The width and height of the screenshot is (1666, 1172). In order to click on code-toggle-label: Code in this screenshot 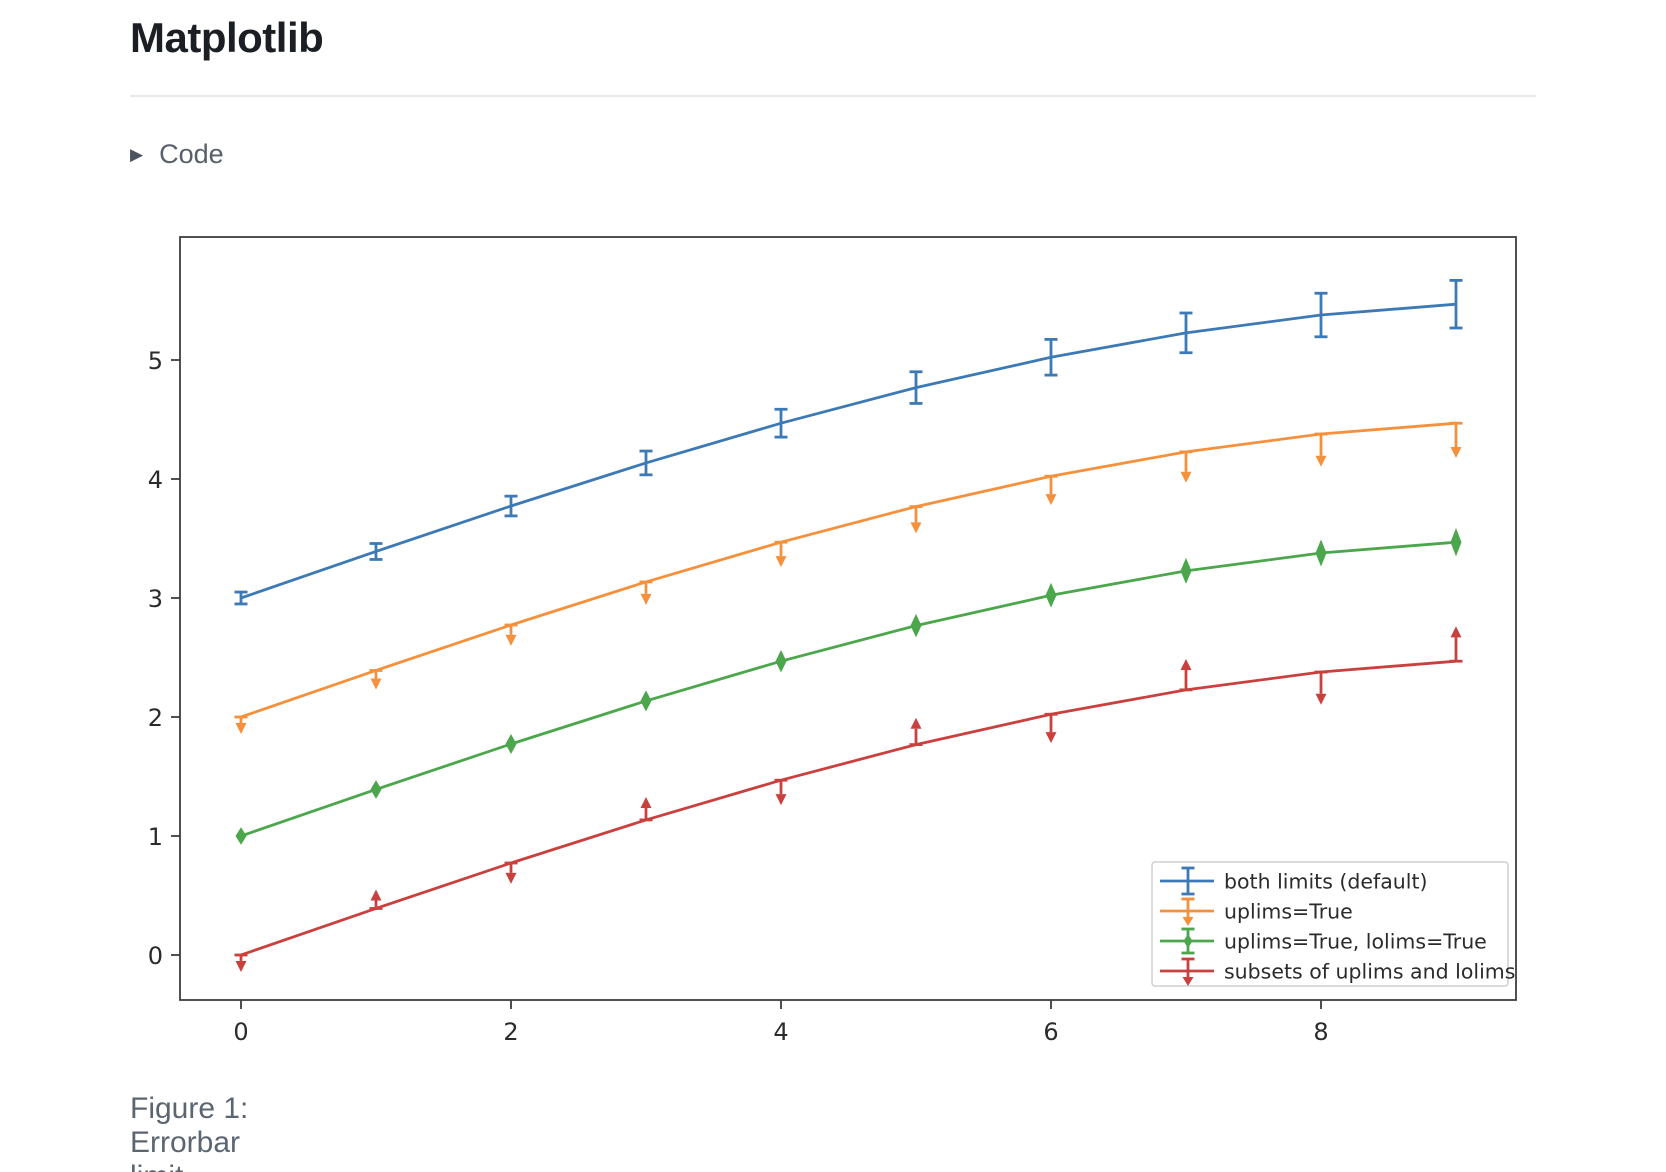, I will do `click(191, 154)`.